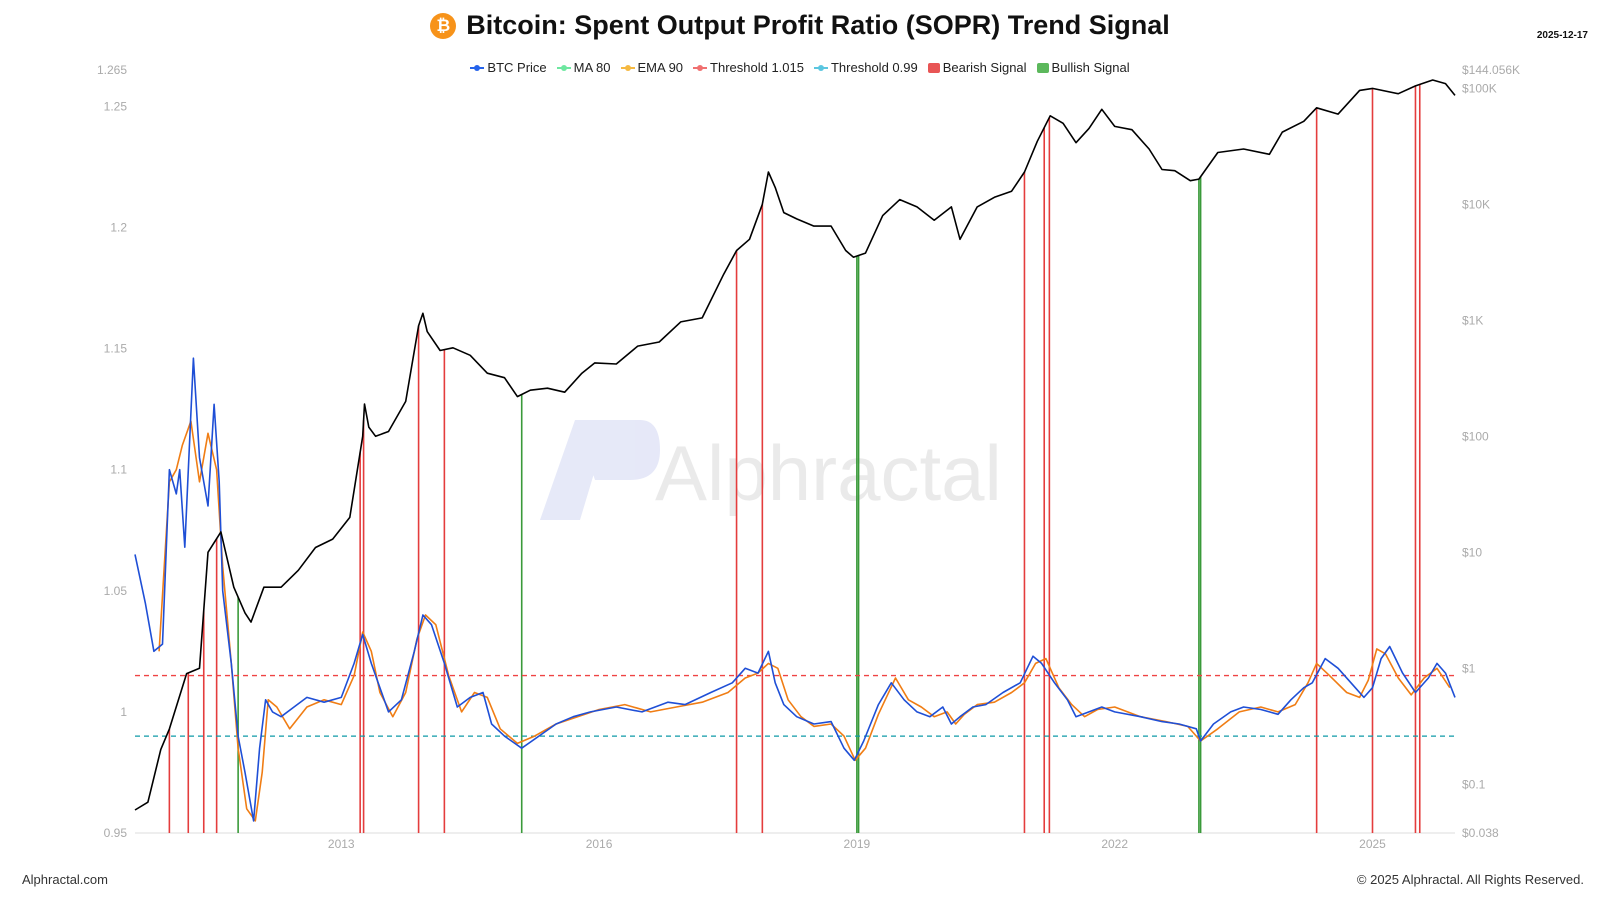  I want to click on legend-item: EMA 90, so click(652, 67).